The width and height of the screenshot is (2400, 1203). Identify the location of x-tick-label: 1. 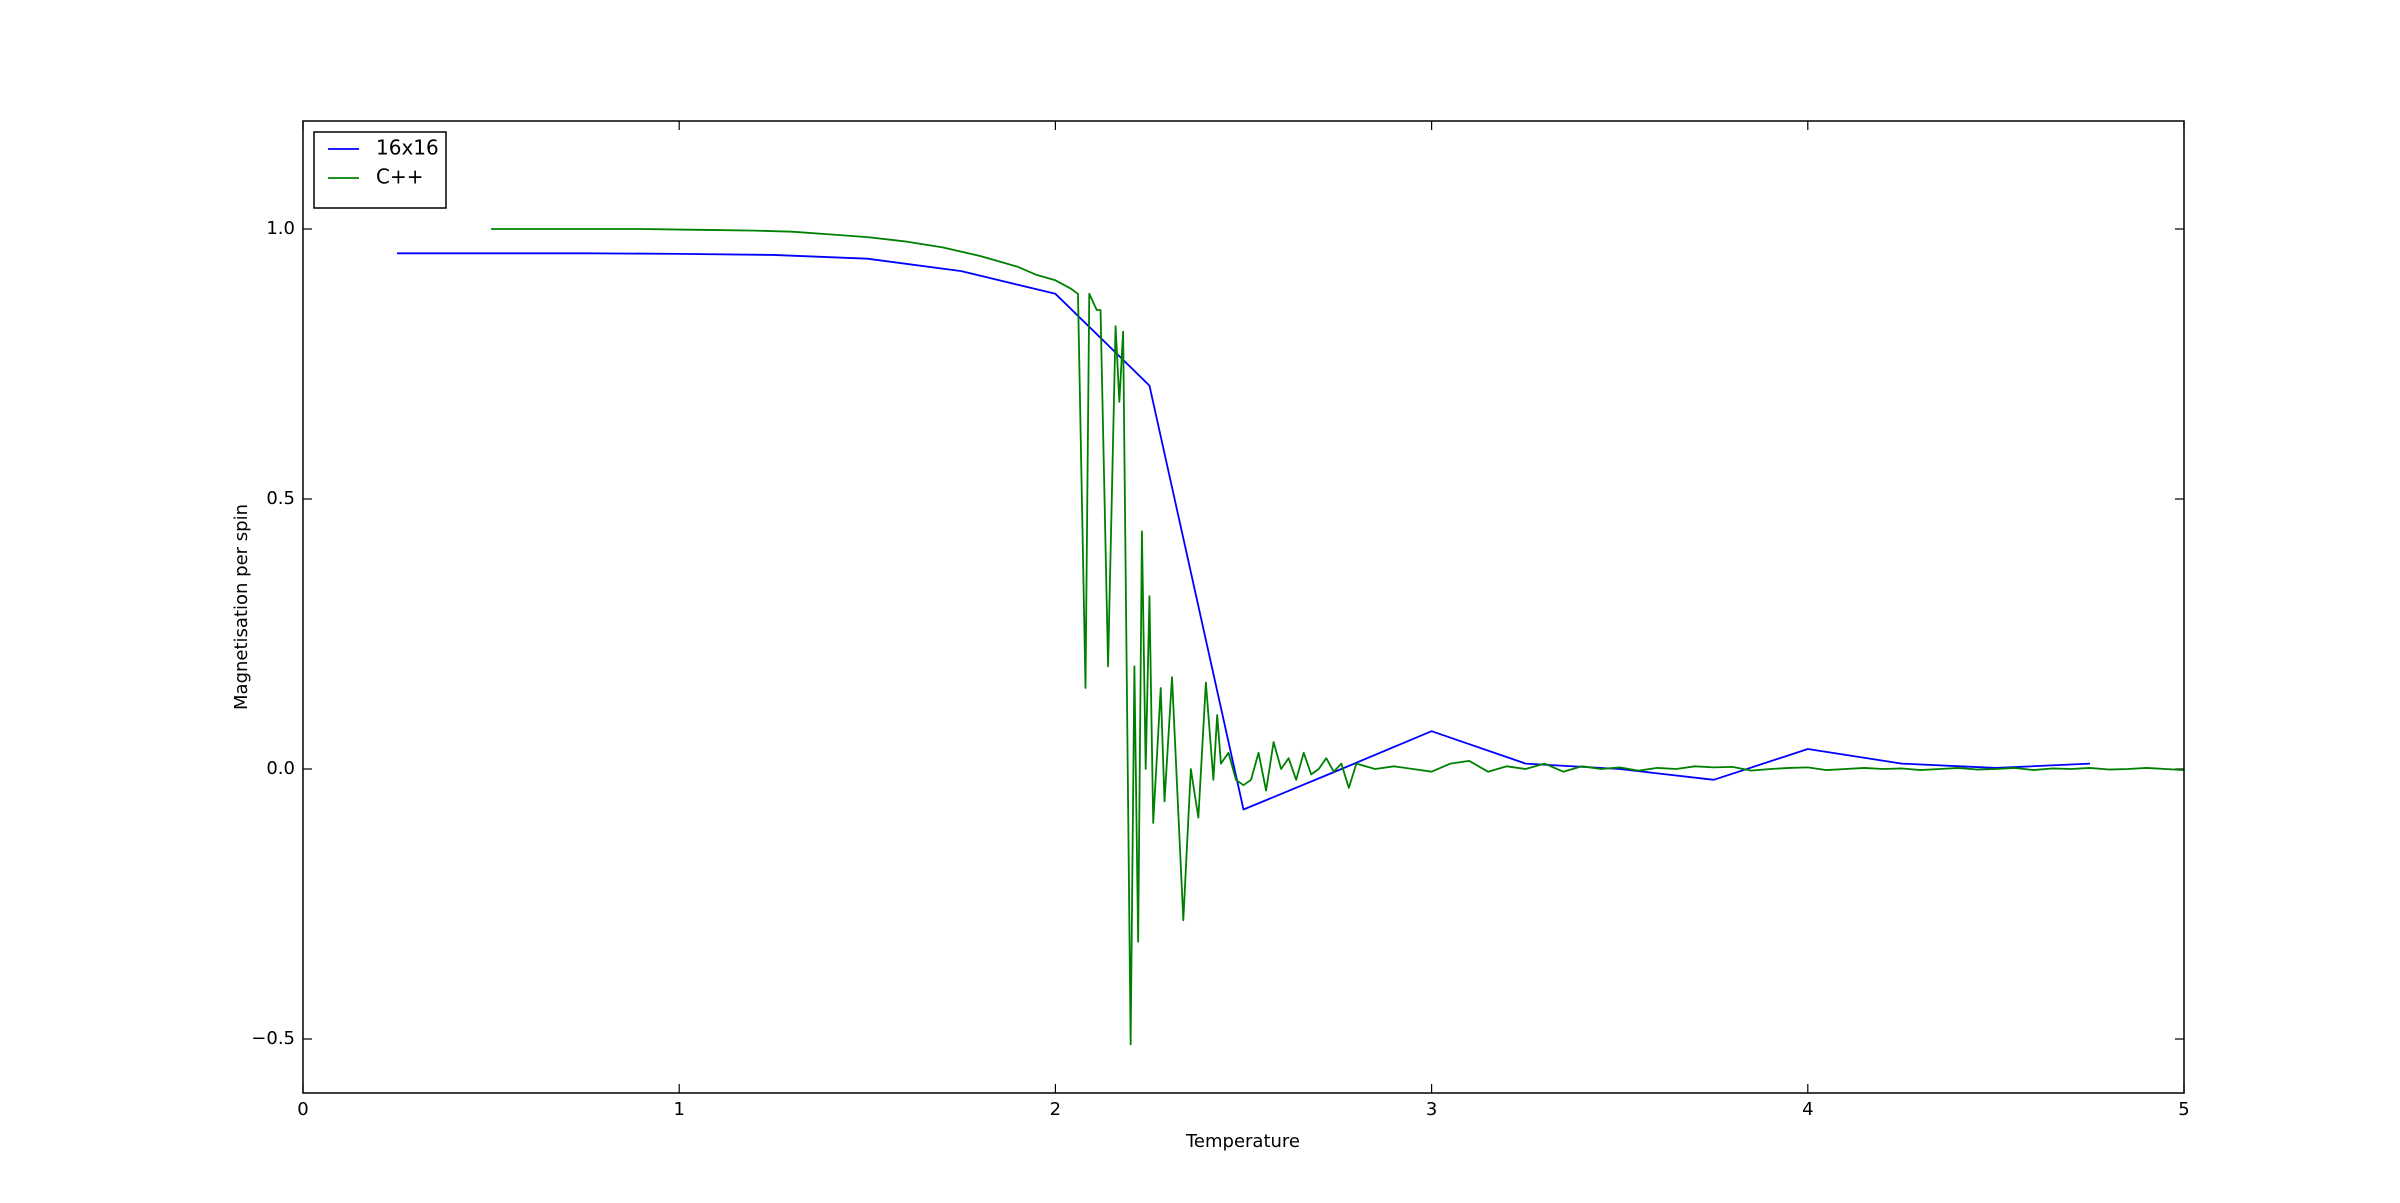
(678, 1109).